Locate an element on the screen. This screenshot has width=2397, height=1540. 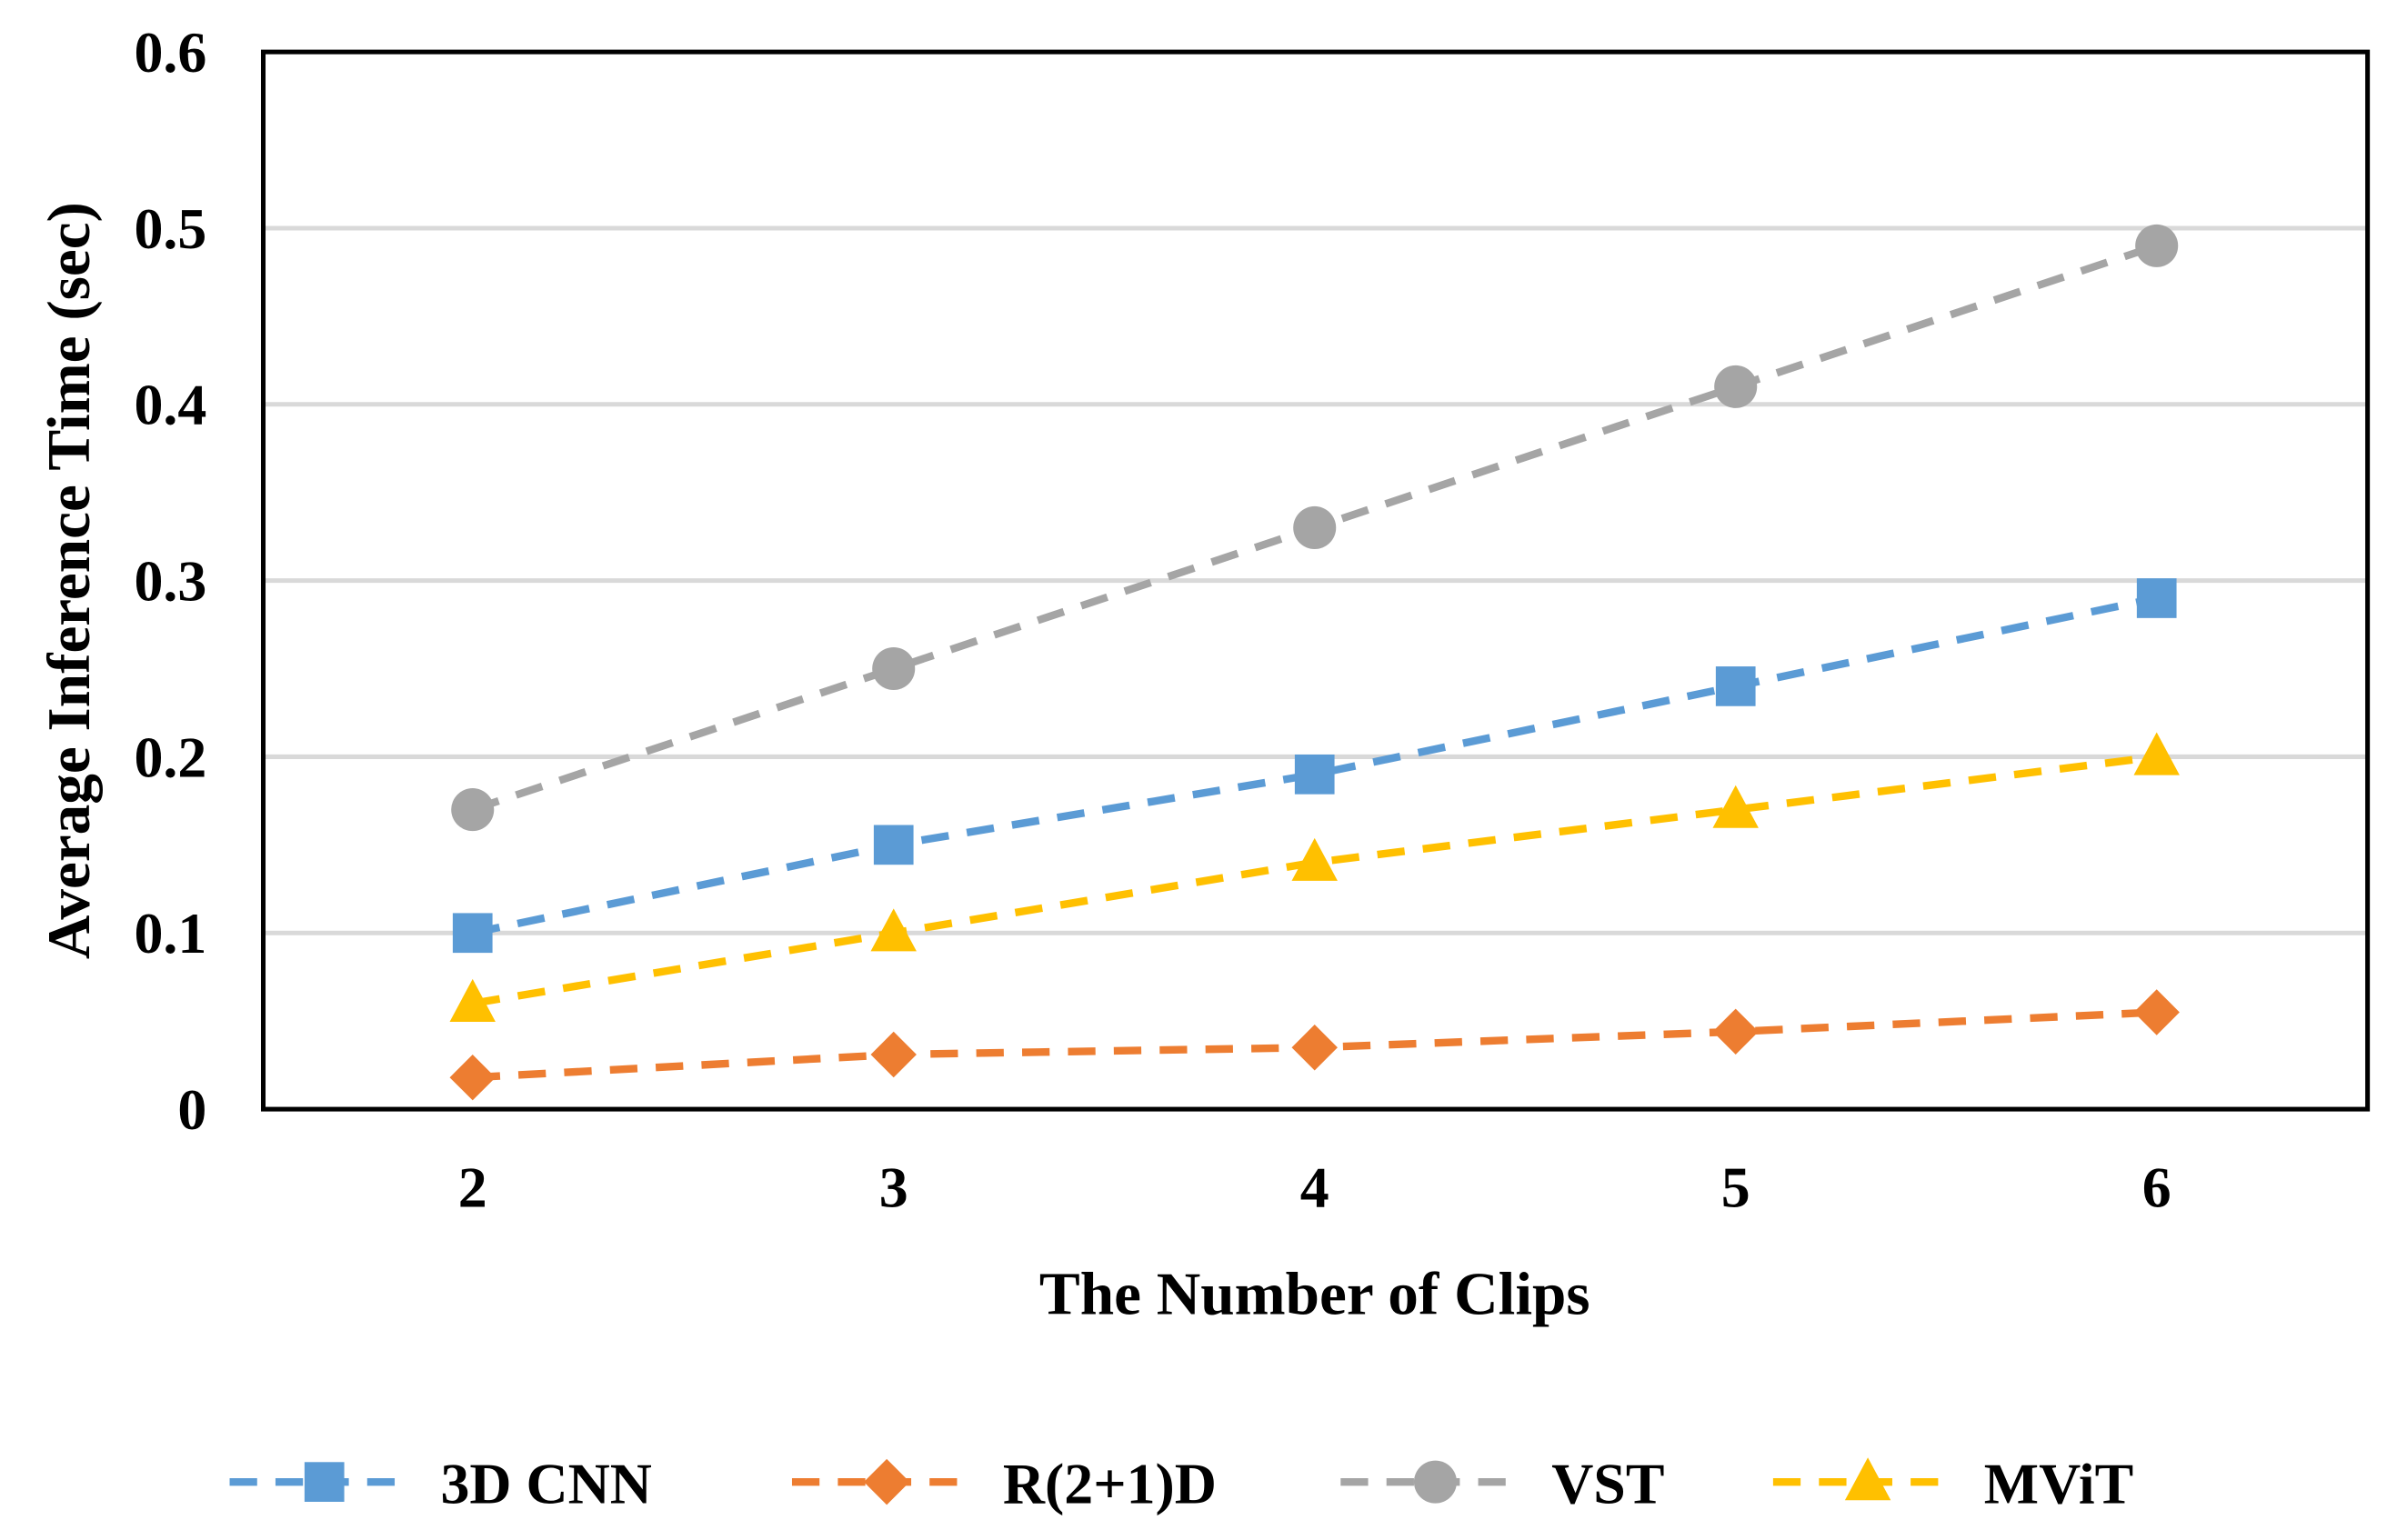
x-tick-label: 2 is located at coordinates (473, 1187).